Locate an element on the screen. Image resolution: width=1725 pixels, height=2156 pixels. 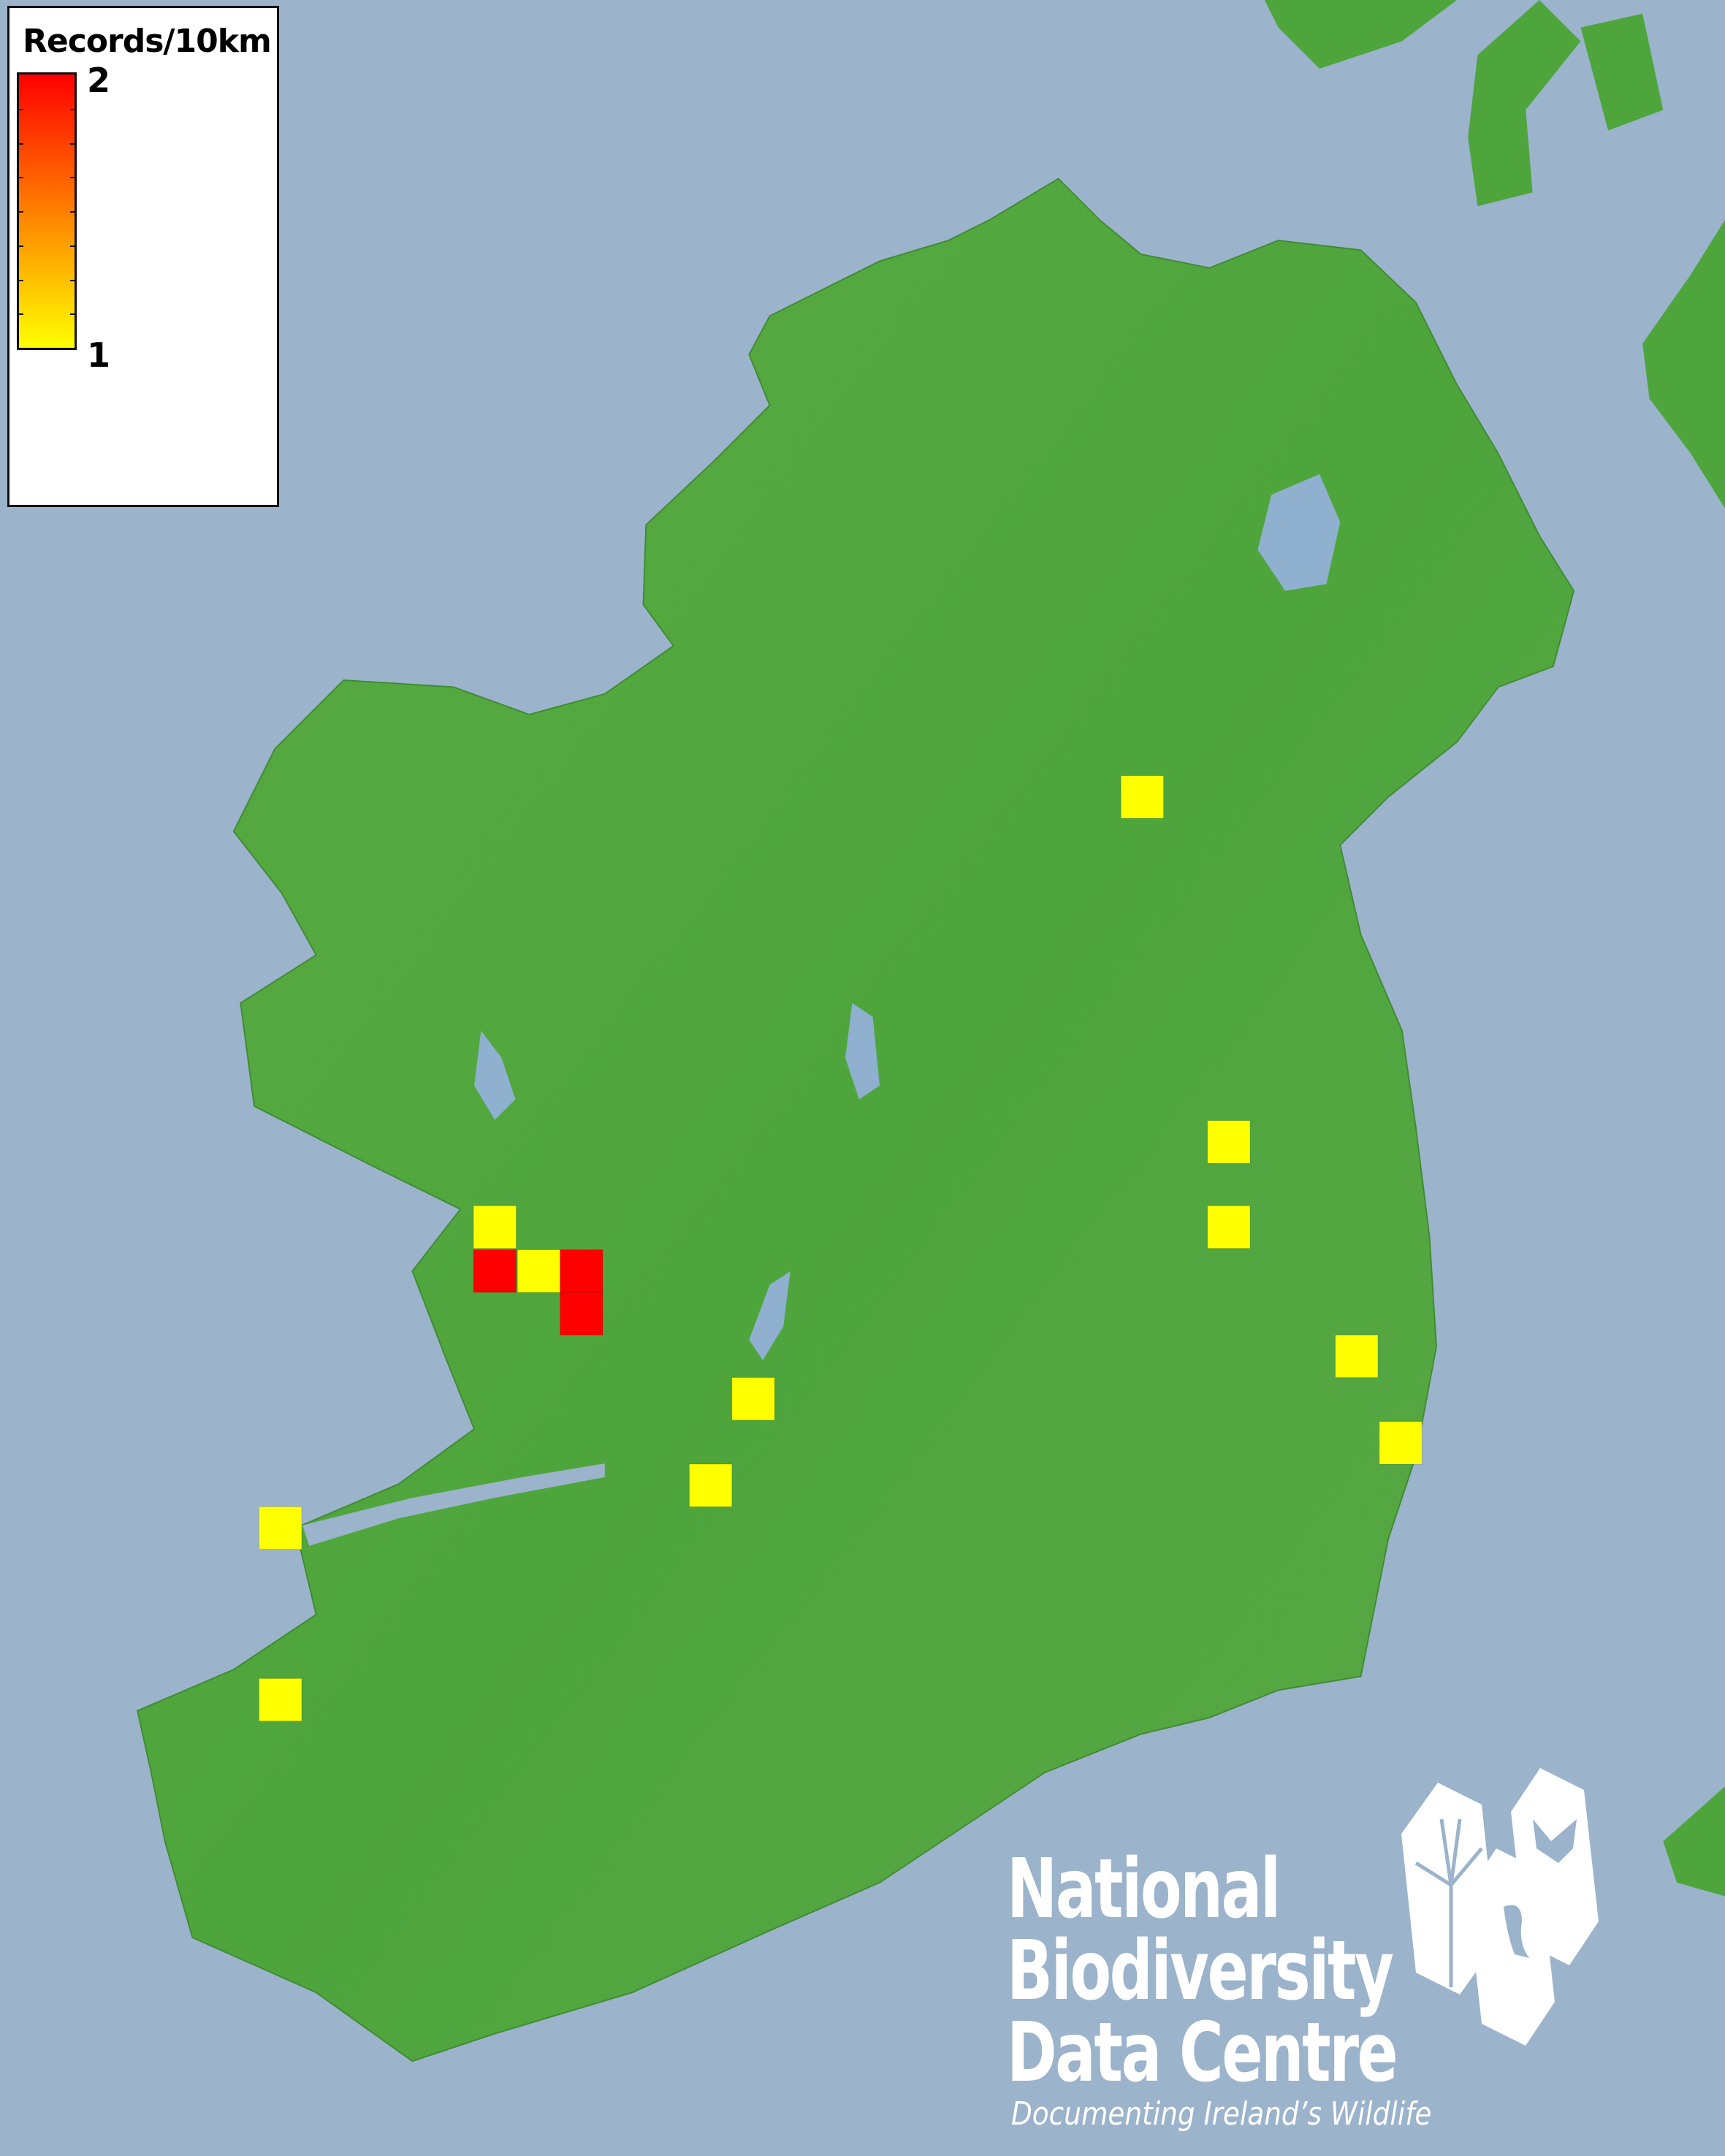
lough-corrib is located at coordinates (495, 1075).